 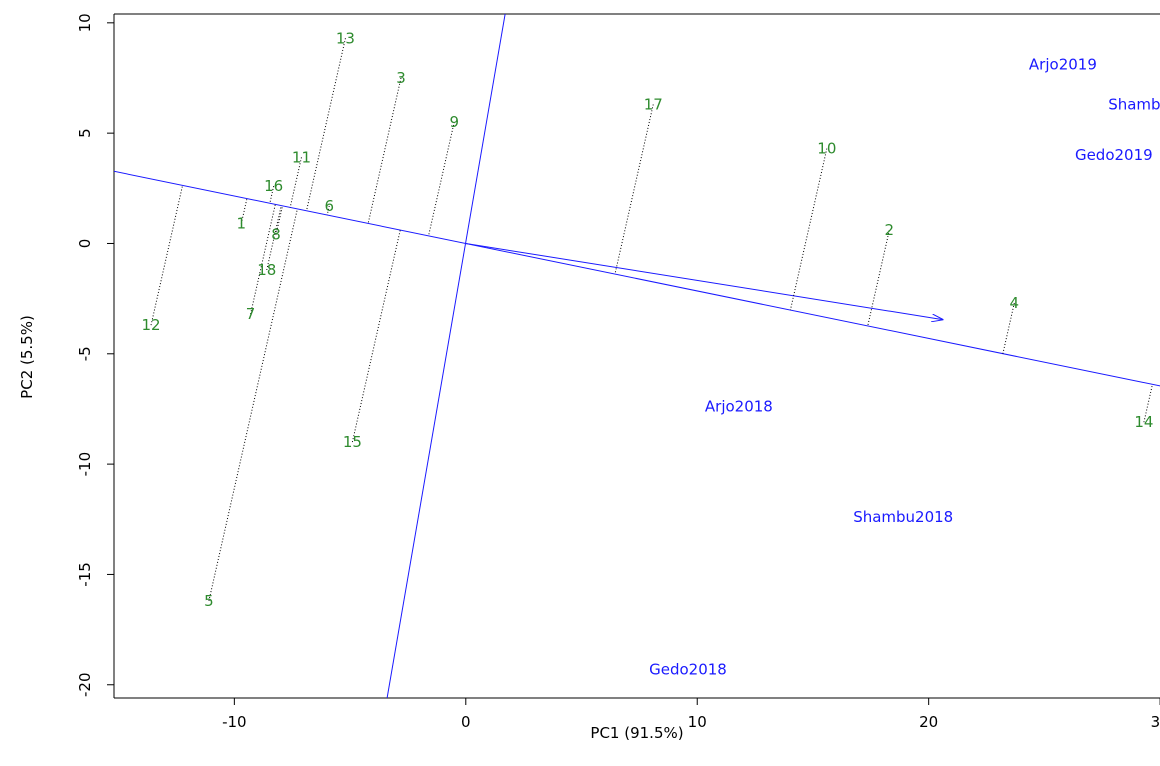 I want to click on x-tick-label: 30, so click(x=1155, y=722).